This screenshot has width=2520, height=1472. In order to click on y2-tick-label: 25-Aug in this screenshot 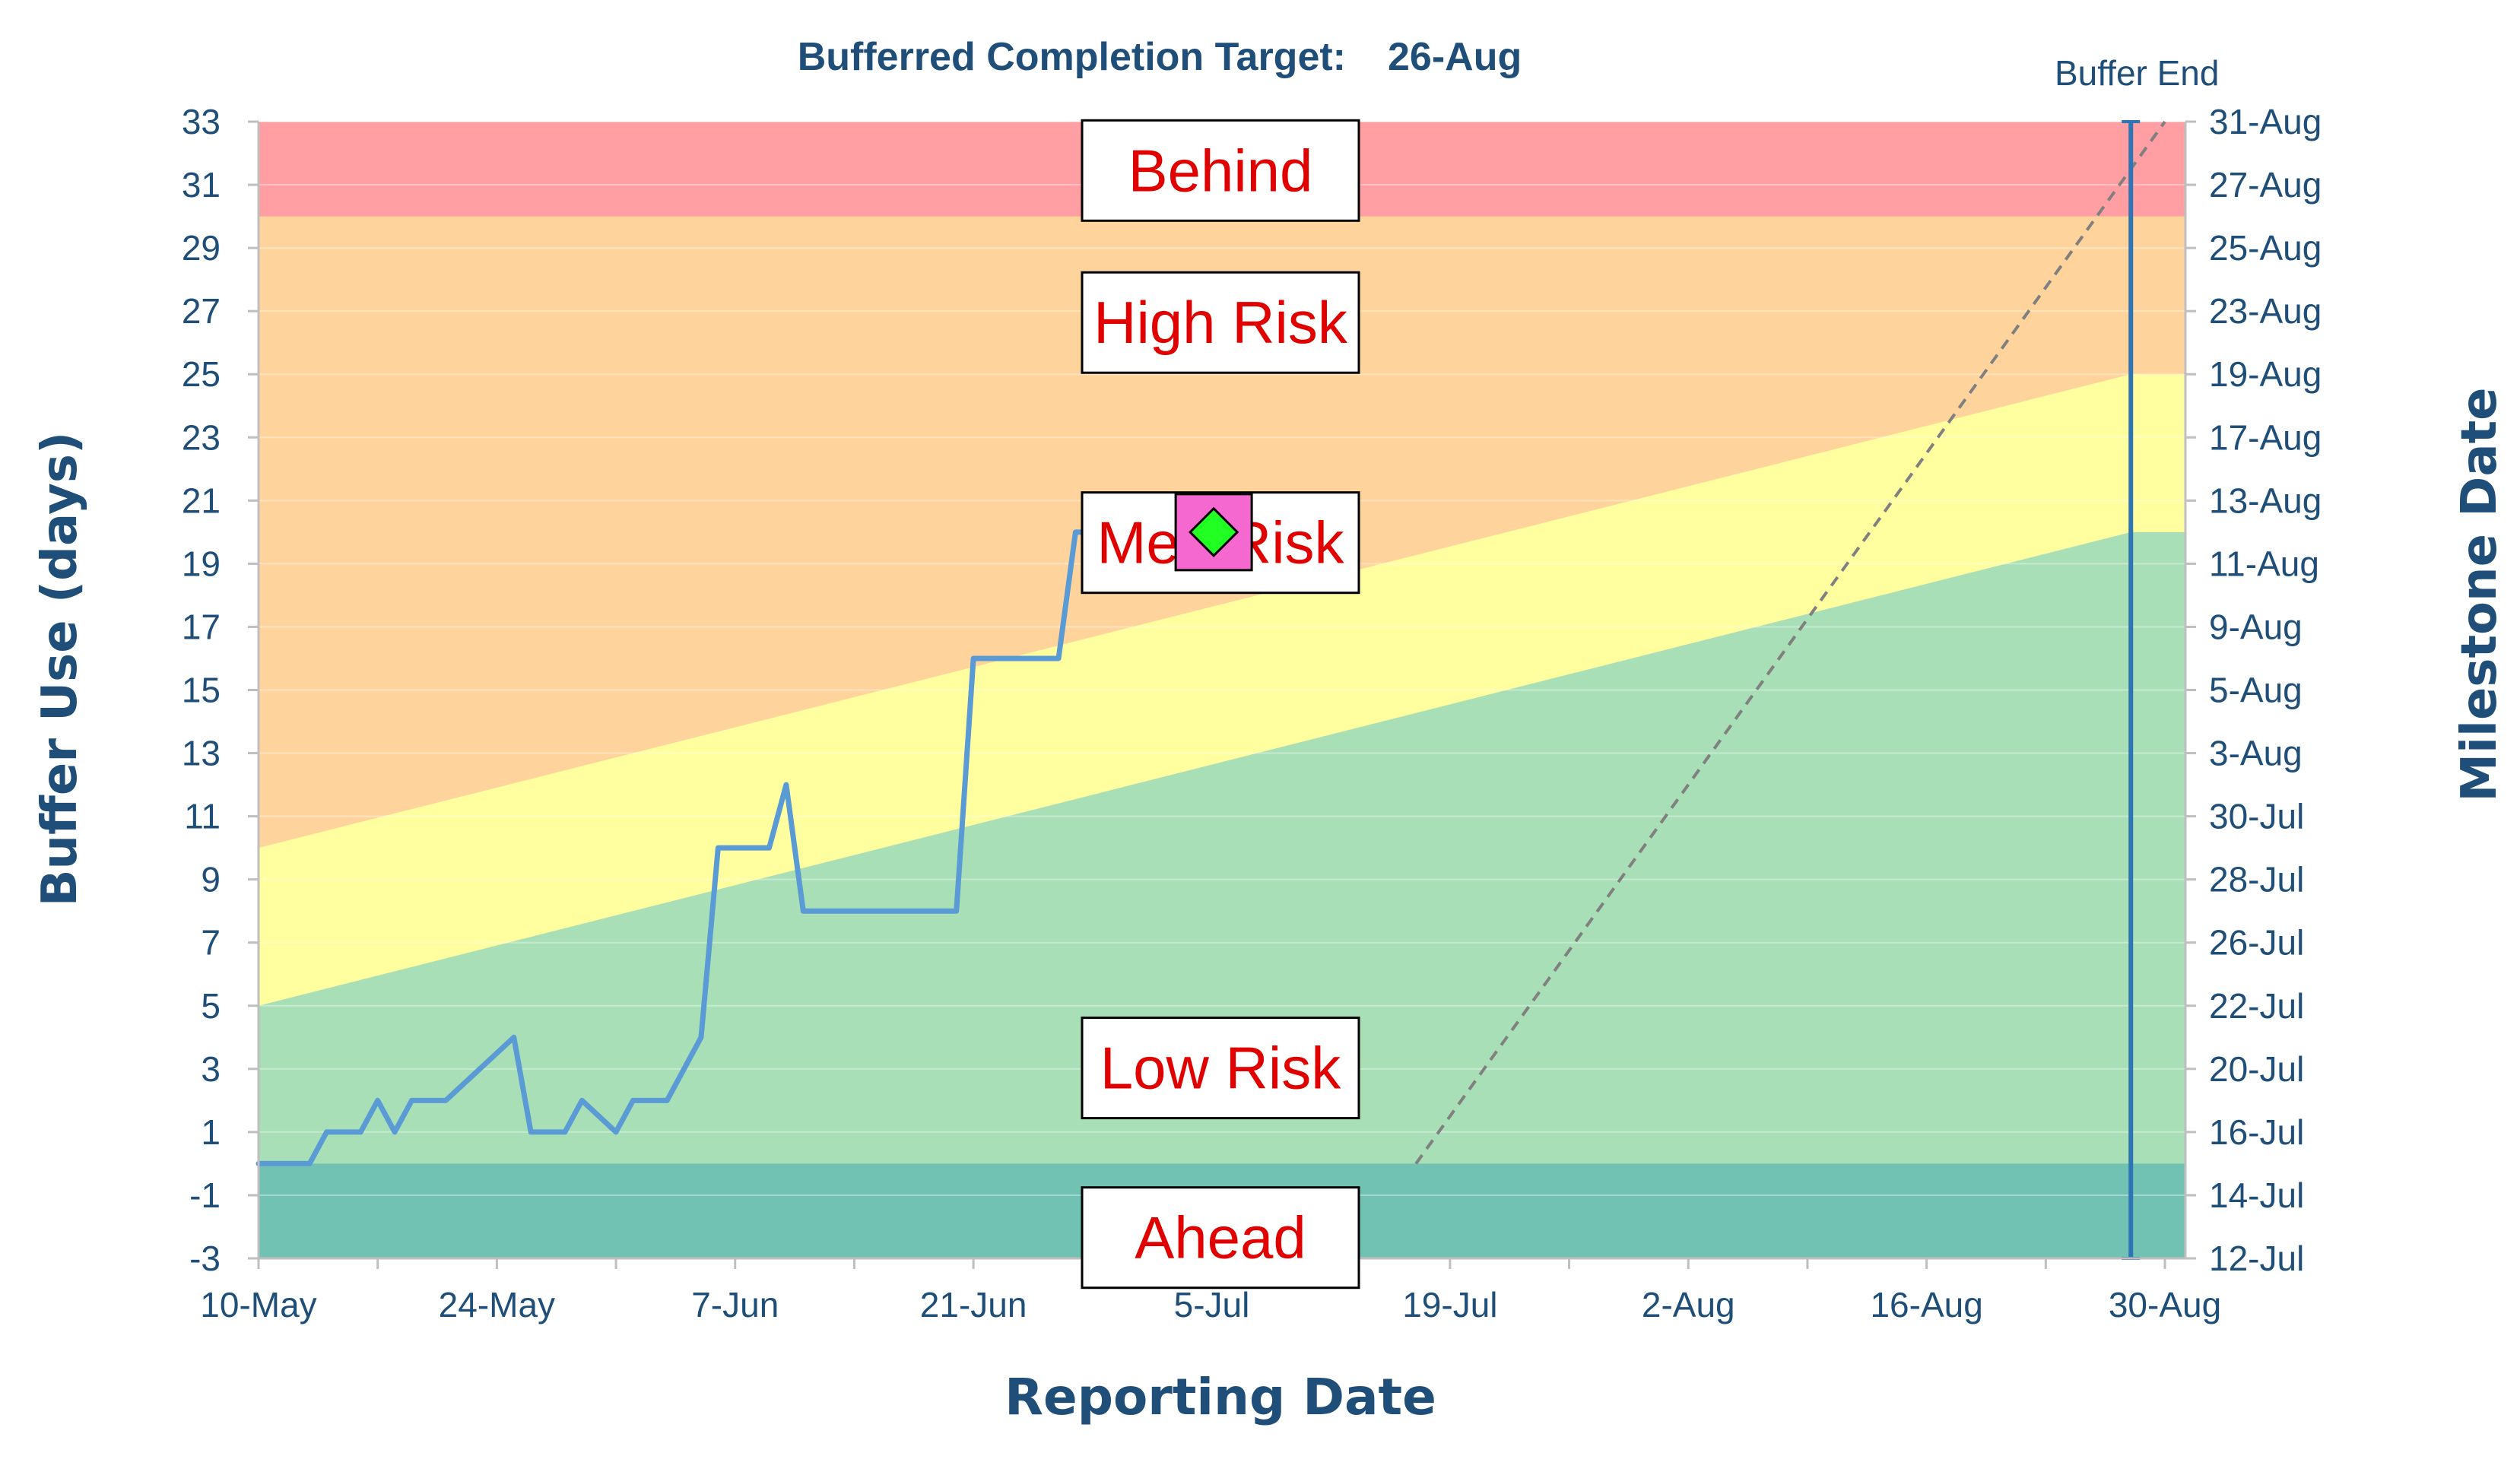, I will do `click(2265, 248)`.